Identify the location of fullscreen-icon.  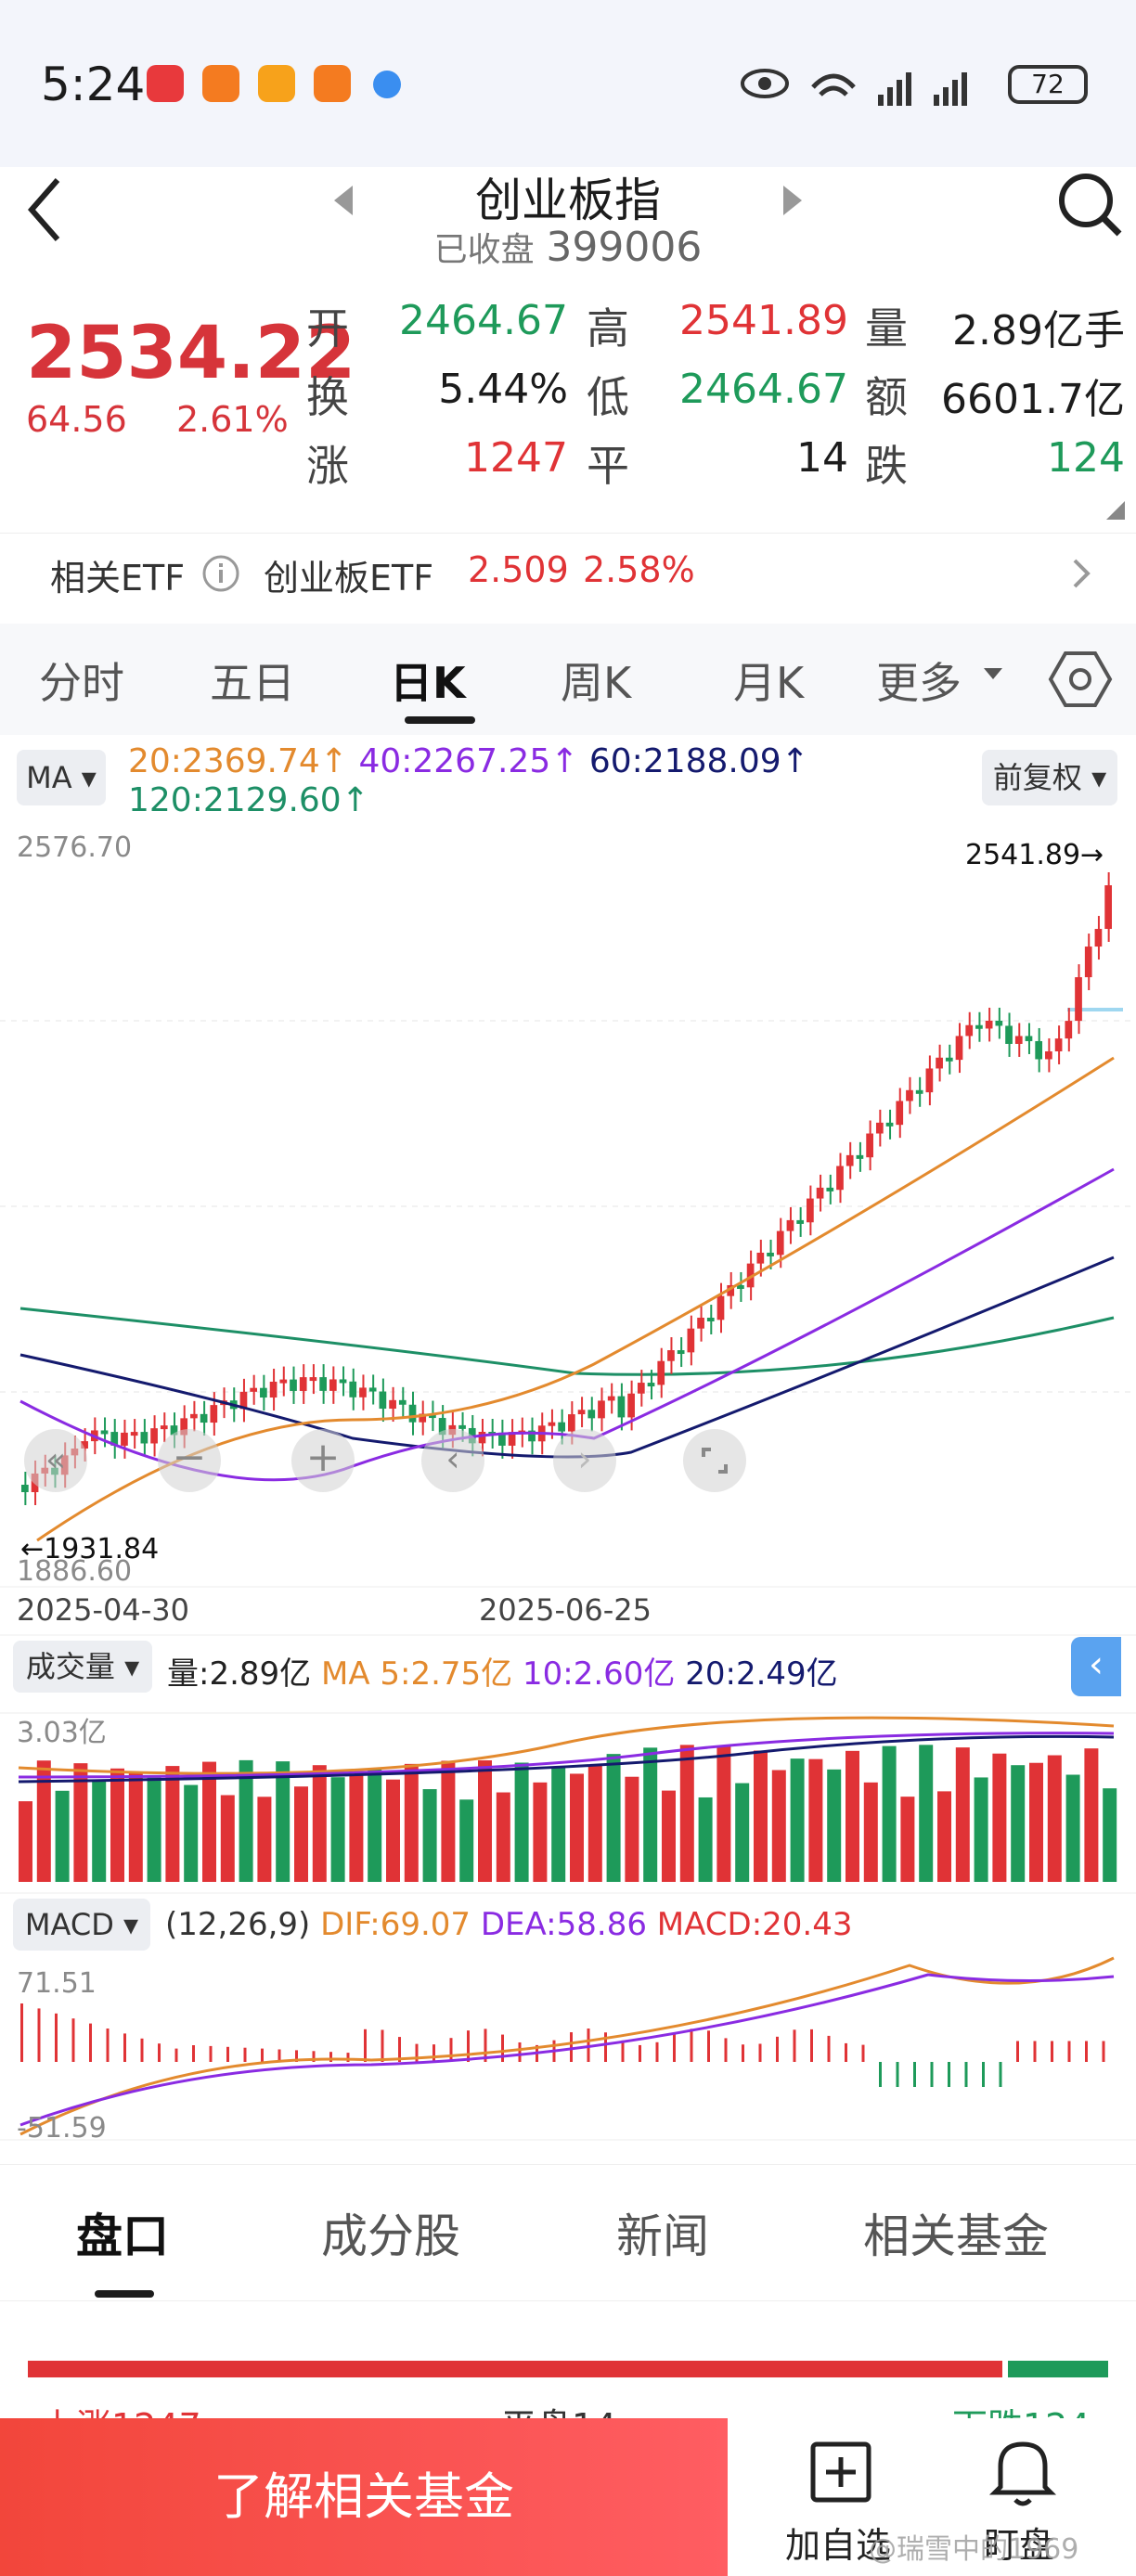
(715, 1461).